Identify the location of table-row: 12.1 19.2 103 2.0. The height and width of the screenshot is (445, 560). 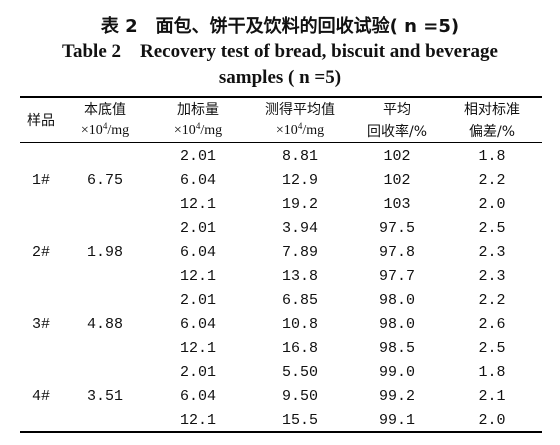
(281, 204).